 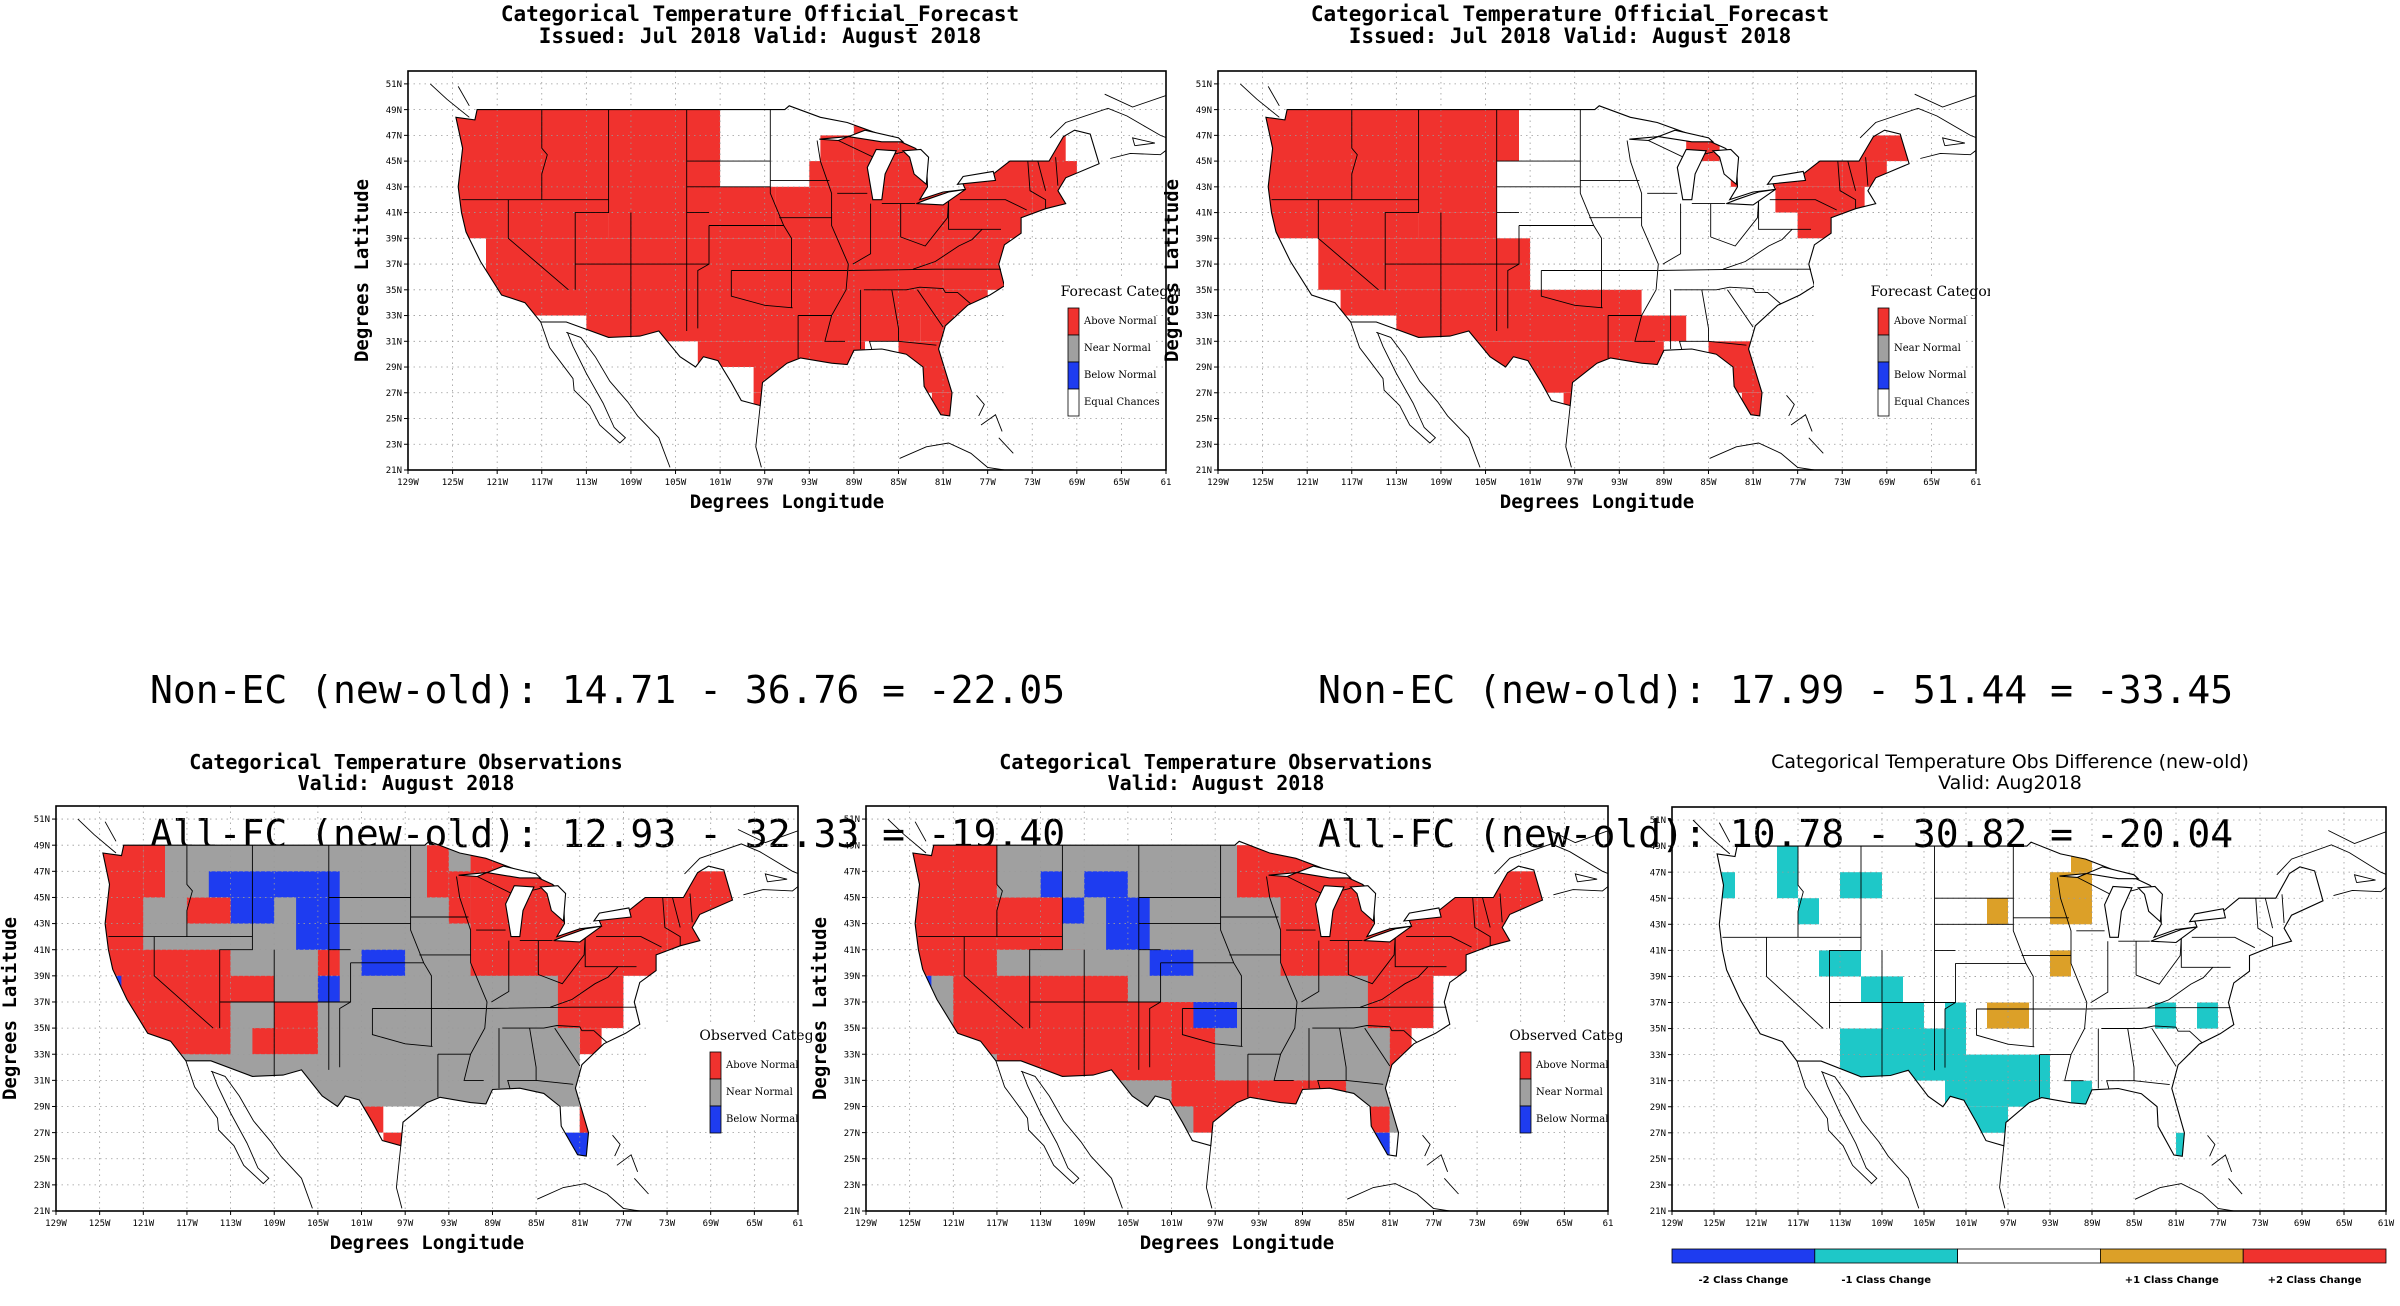 I want to click on lat-tick-label: 41N, so click(x=394, y=214).